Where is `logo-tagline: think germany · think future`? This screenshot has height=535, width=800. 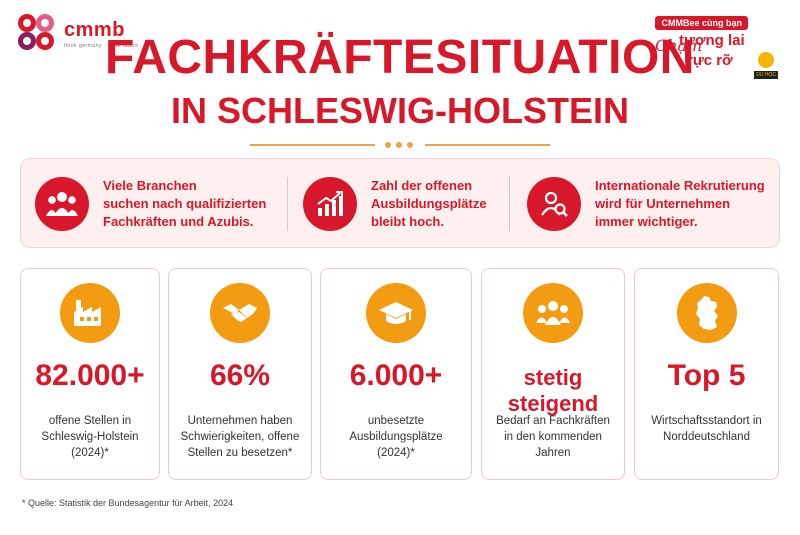
logo-tagline: think germany · think future is located at coordinates (101, 45).